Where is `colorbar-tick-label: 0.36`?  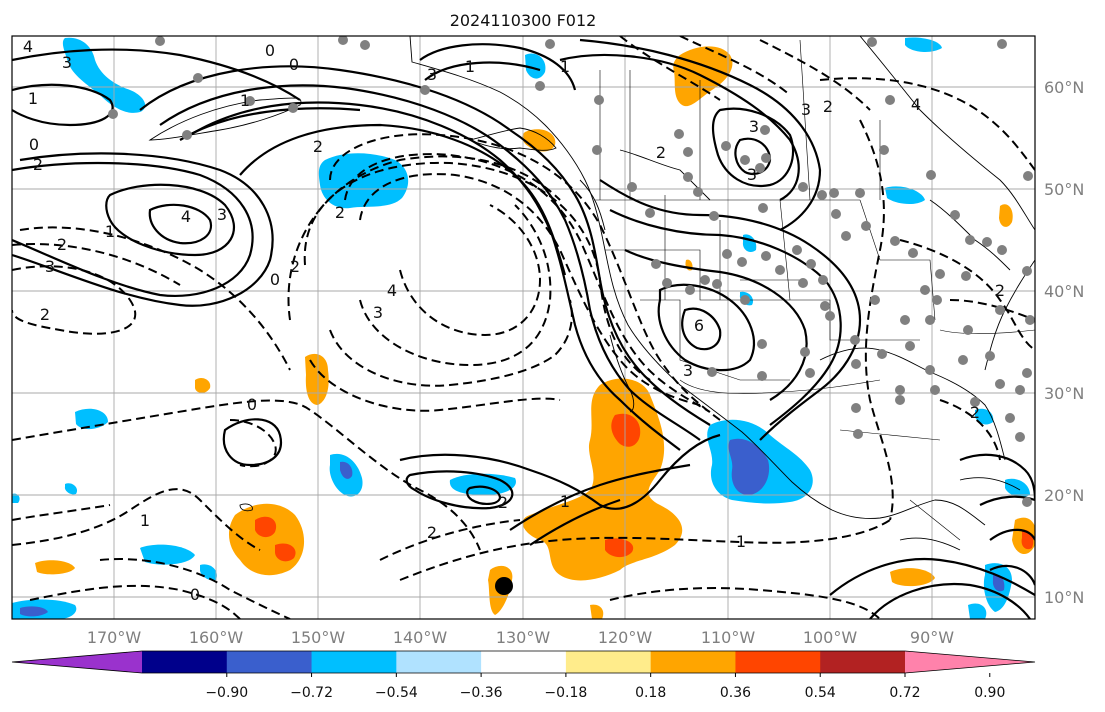 colorbar-tick-label: 0.36 is located at coordinates (735, 693).